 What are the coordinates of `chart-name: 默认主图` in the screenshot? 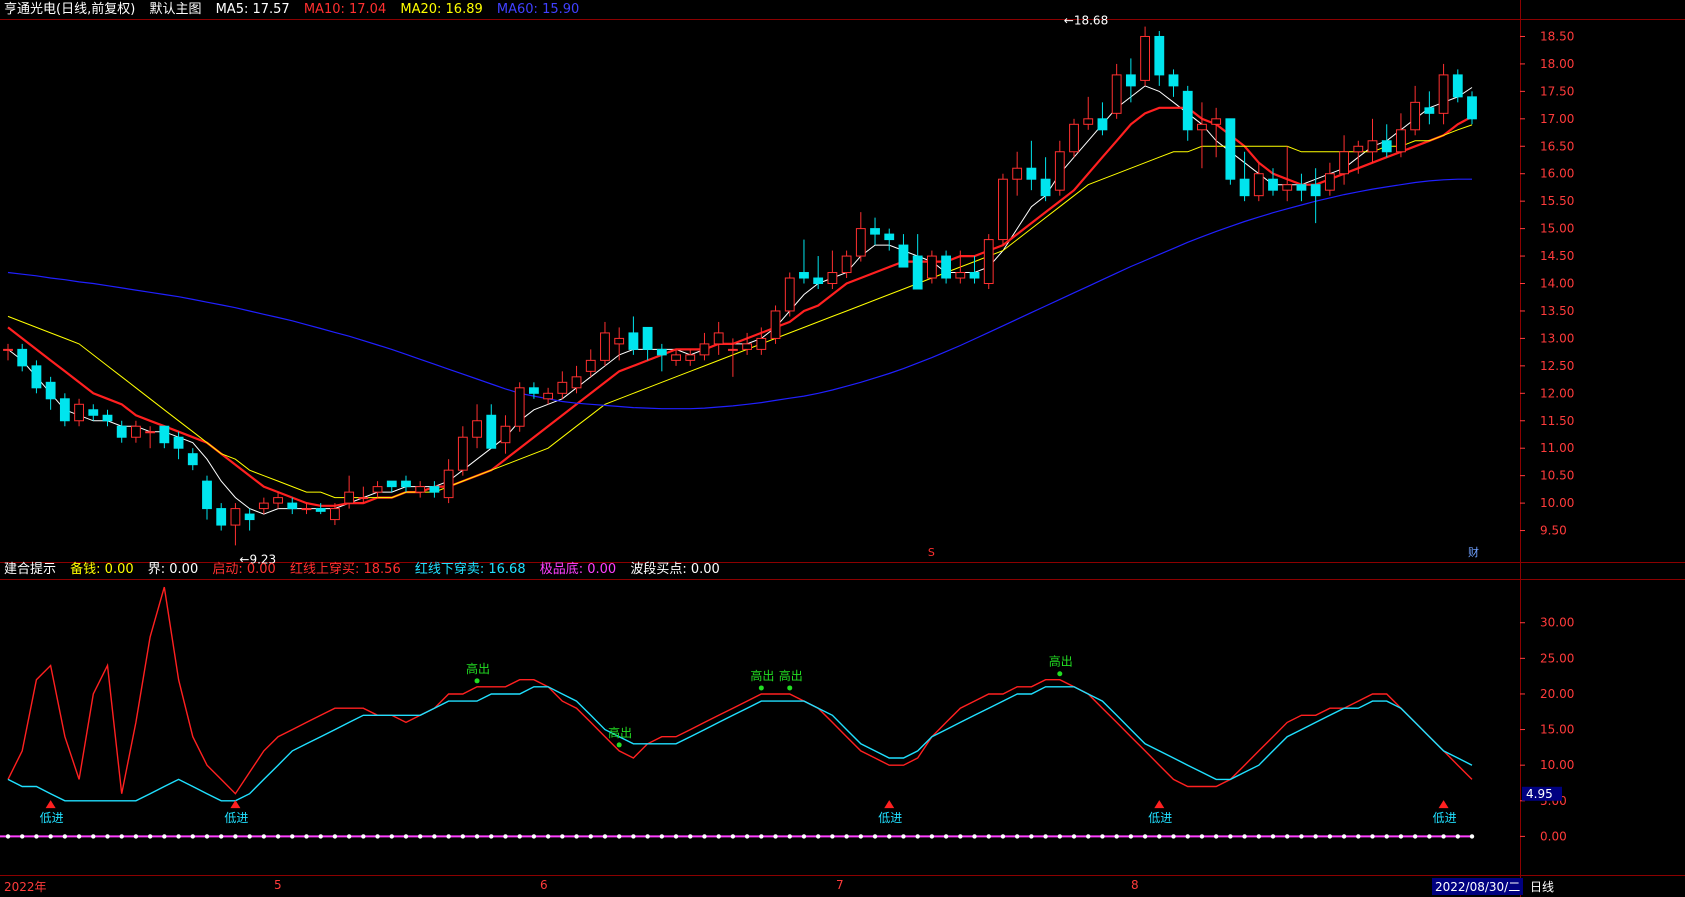 It's located at (175, 9).